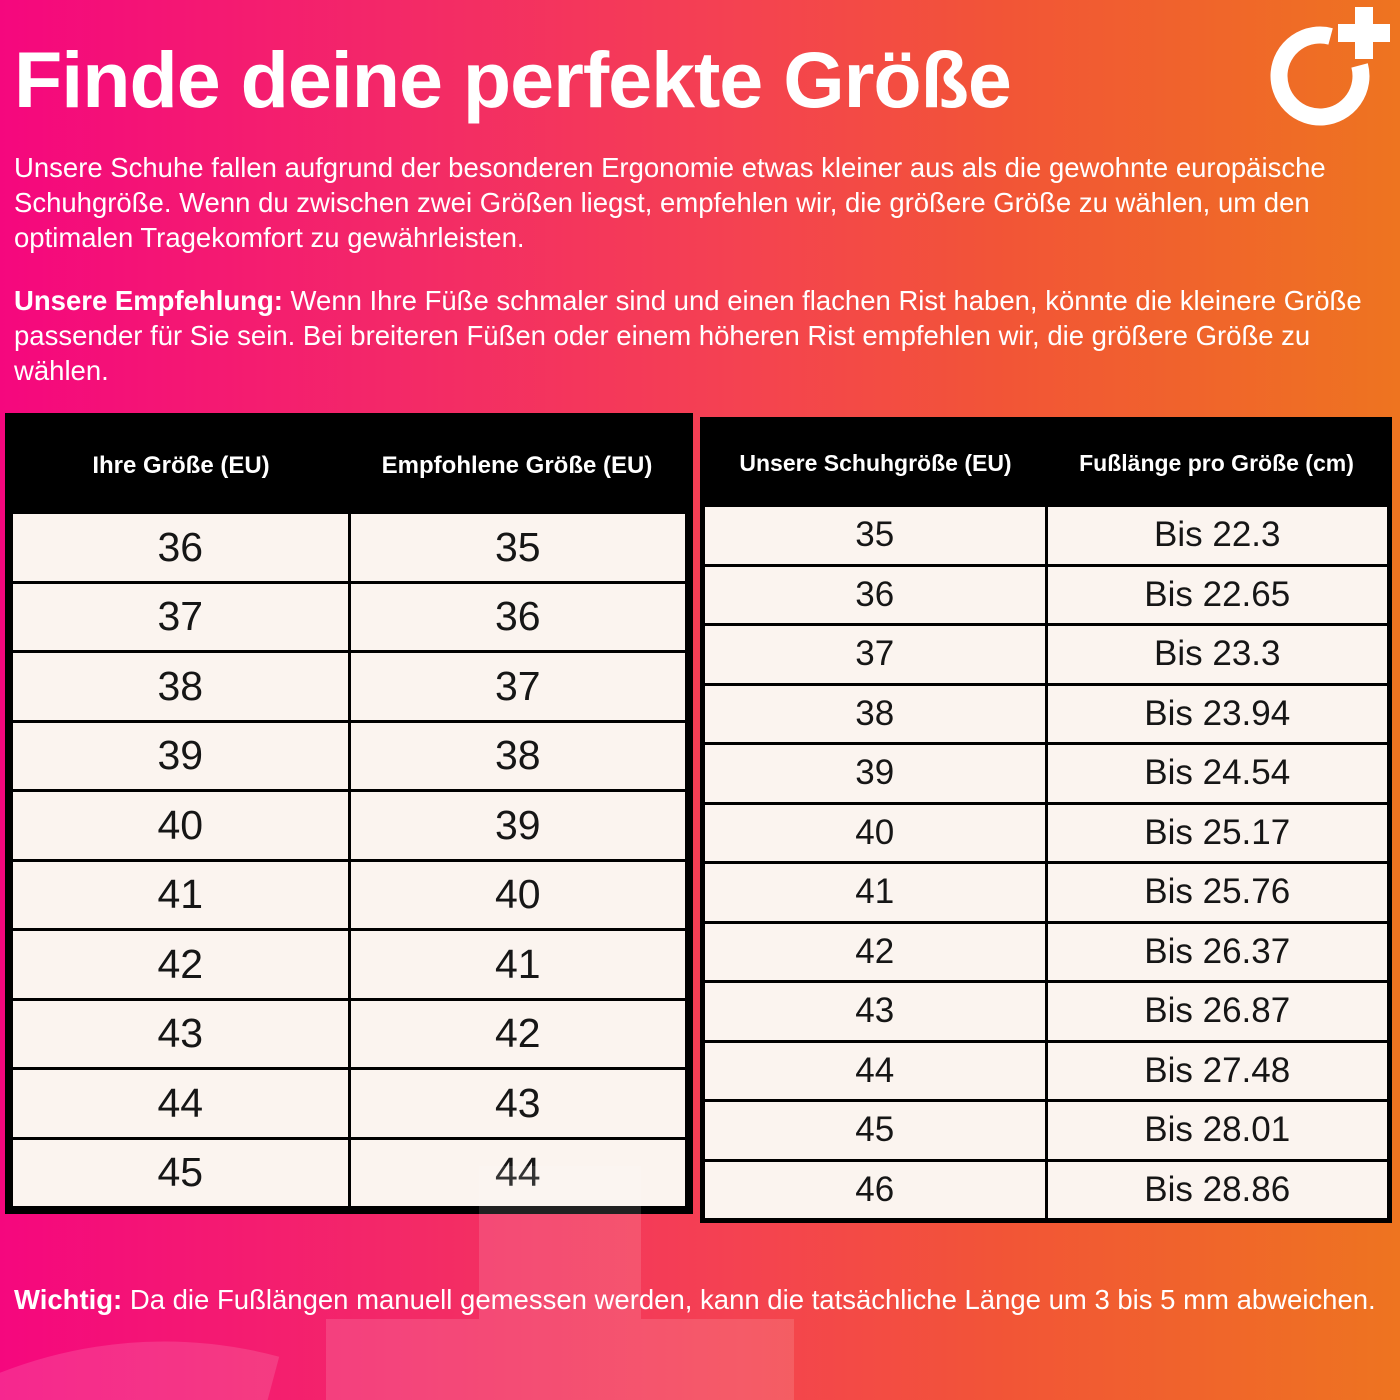  Describe the element at coordinates (519, 465) in the screenshot. I see `column-header-recommended-size: Empfohlene Größe (EU)` at that location.